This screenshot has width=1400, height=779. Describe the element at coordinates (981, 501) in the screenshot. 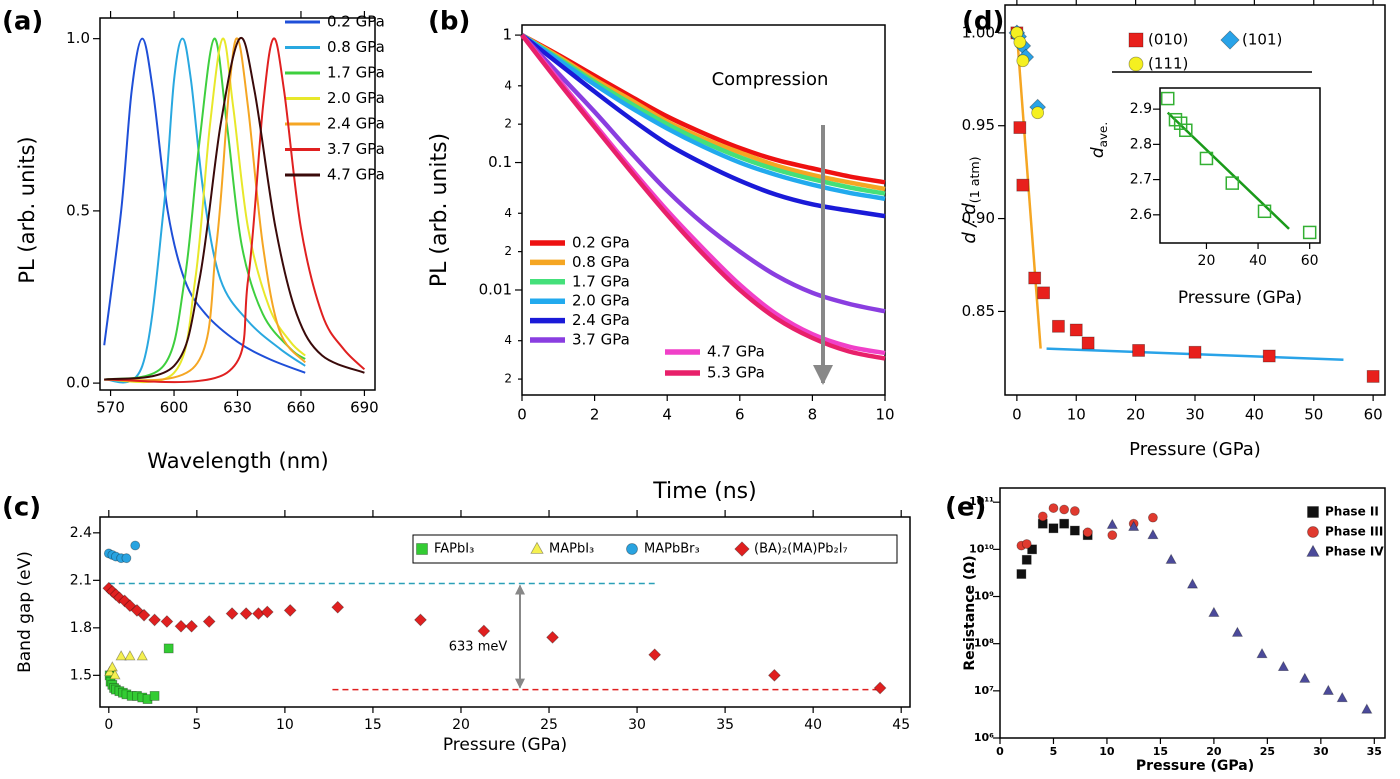

I see `y-tick-label: 10¹¹` at that location.